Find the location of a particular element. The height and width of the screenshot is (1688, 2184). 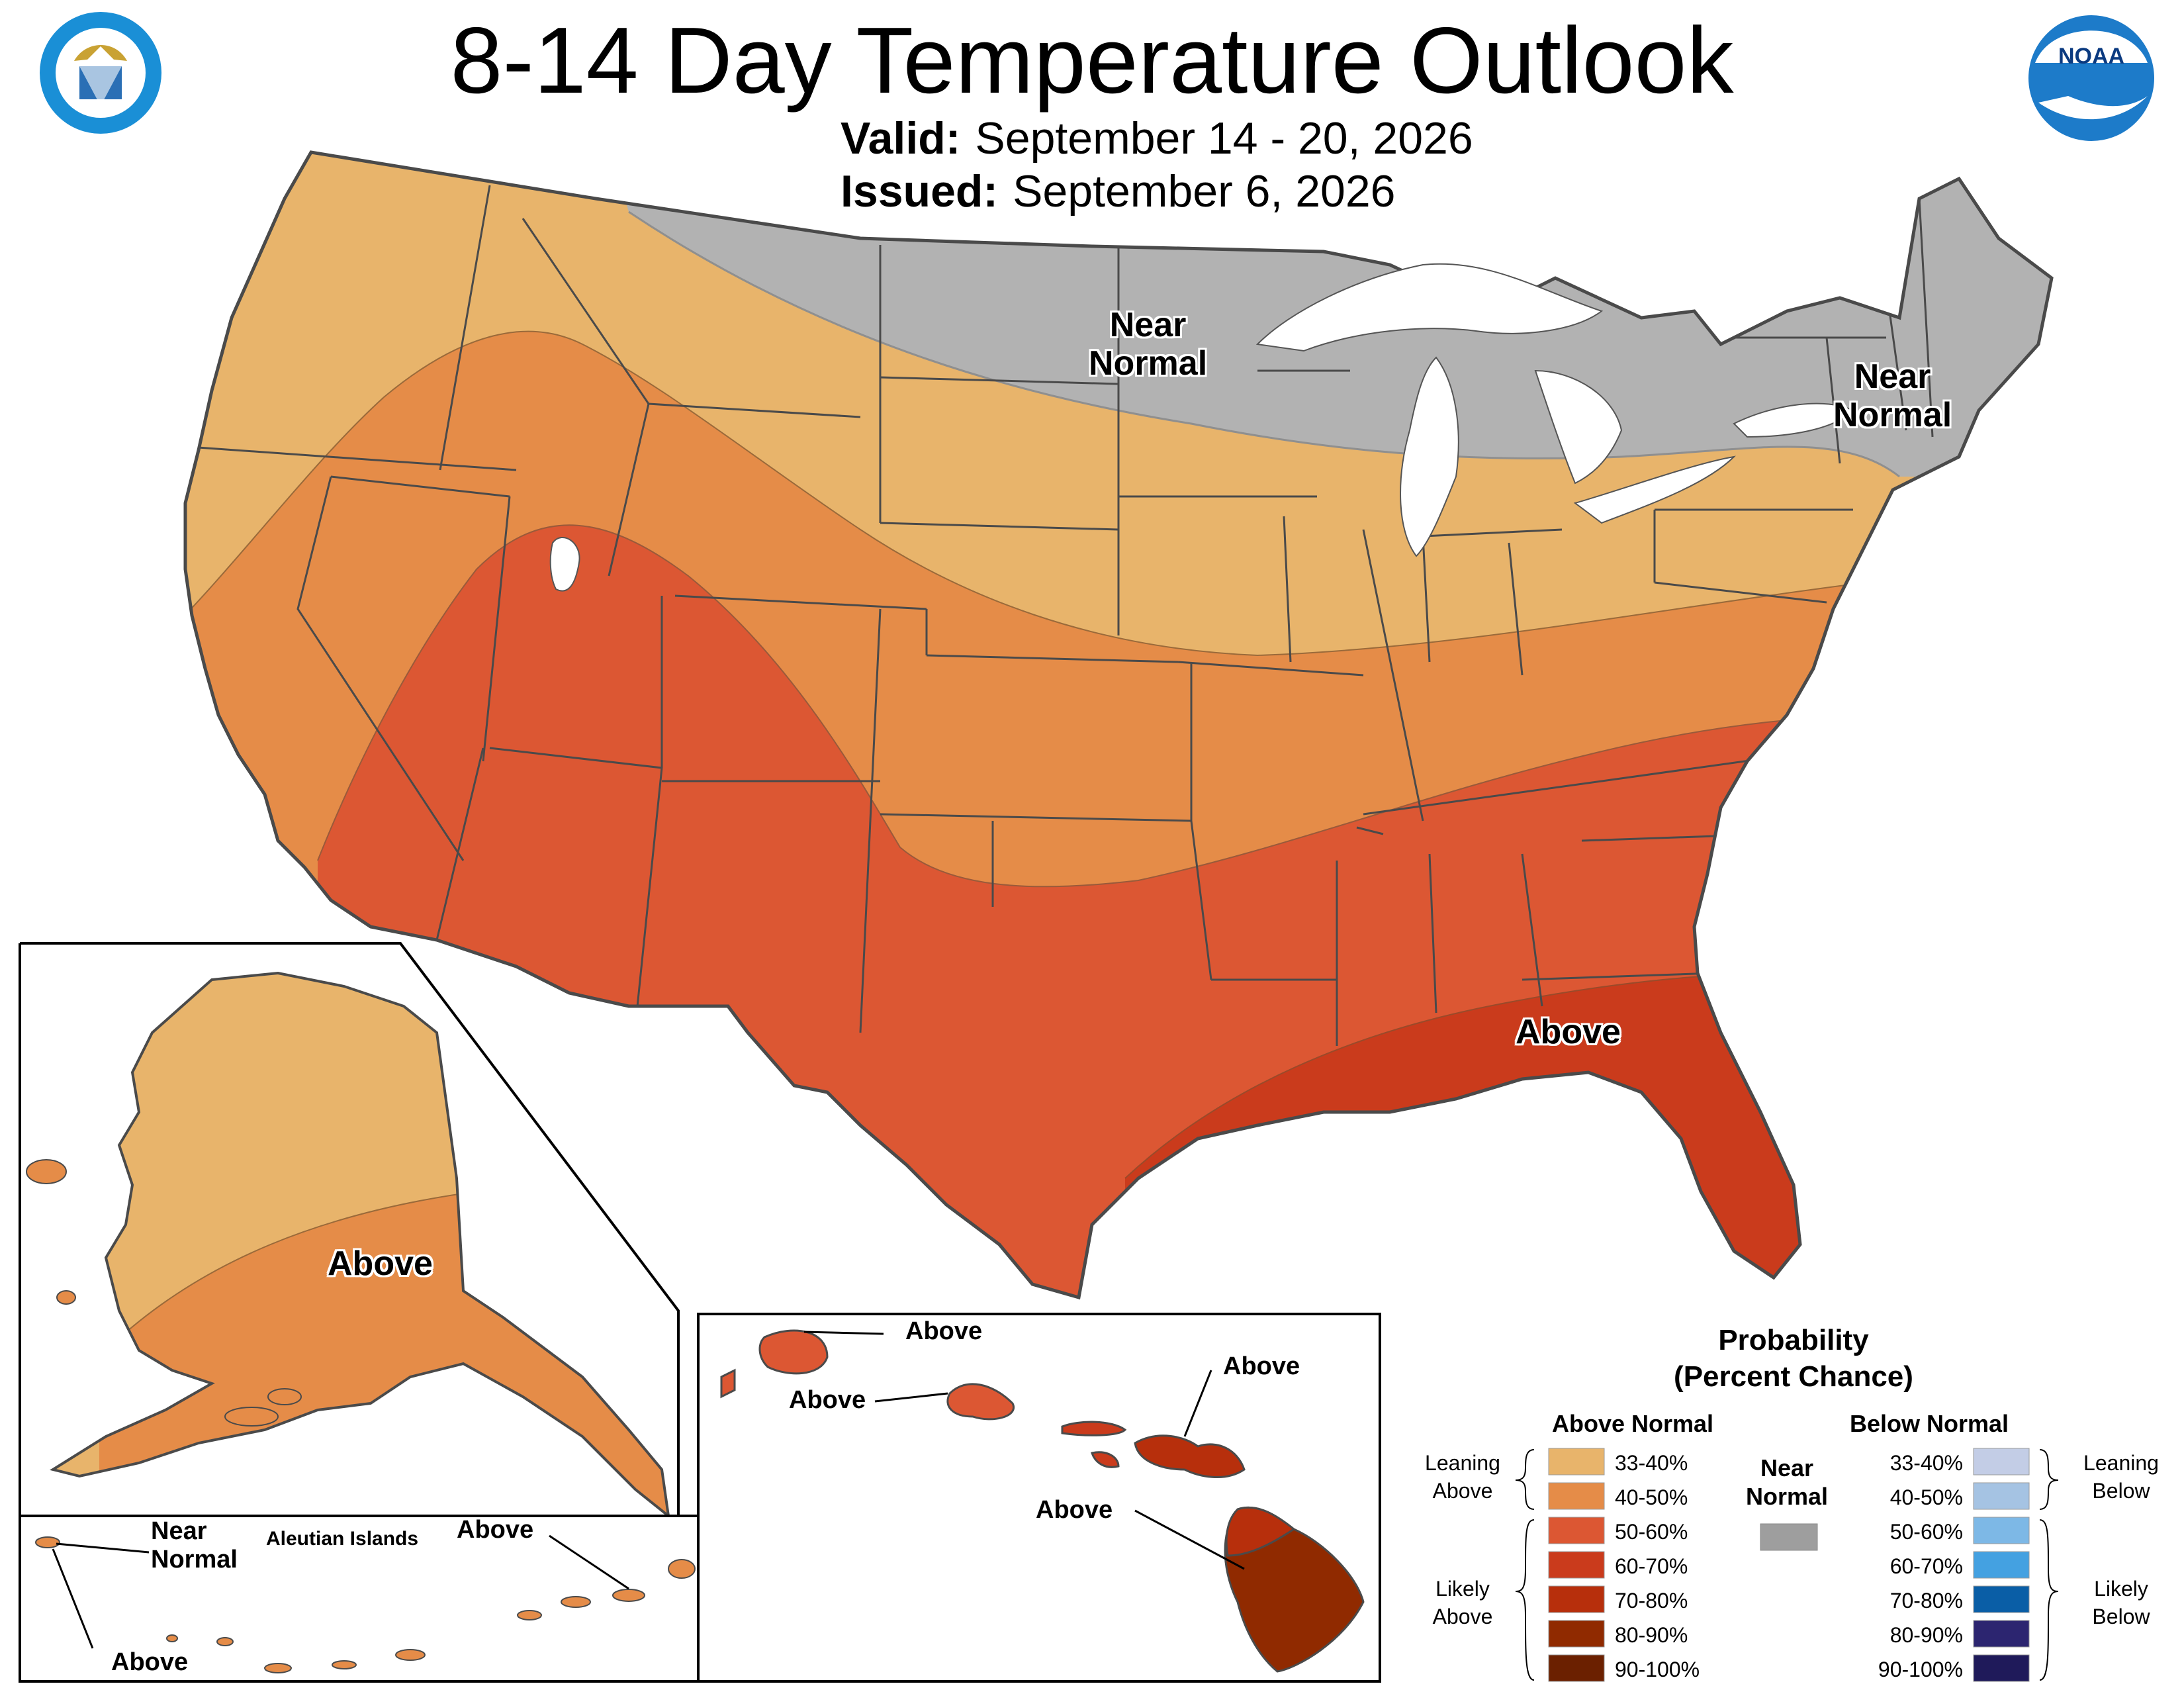

map-label-conus-southeast: Above is located at coordinates (1568, 1032).